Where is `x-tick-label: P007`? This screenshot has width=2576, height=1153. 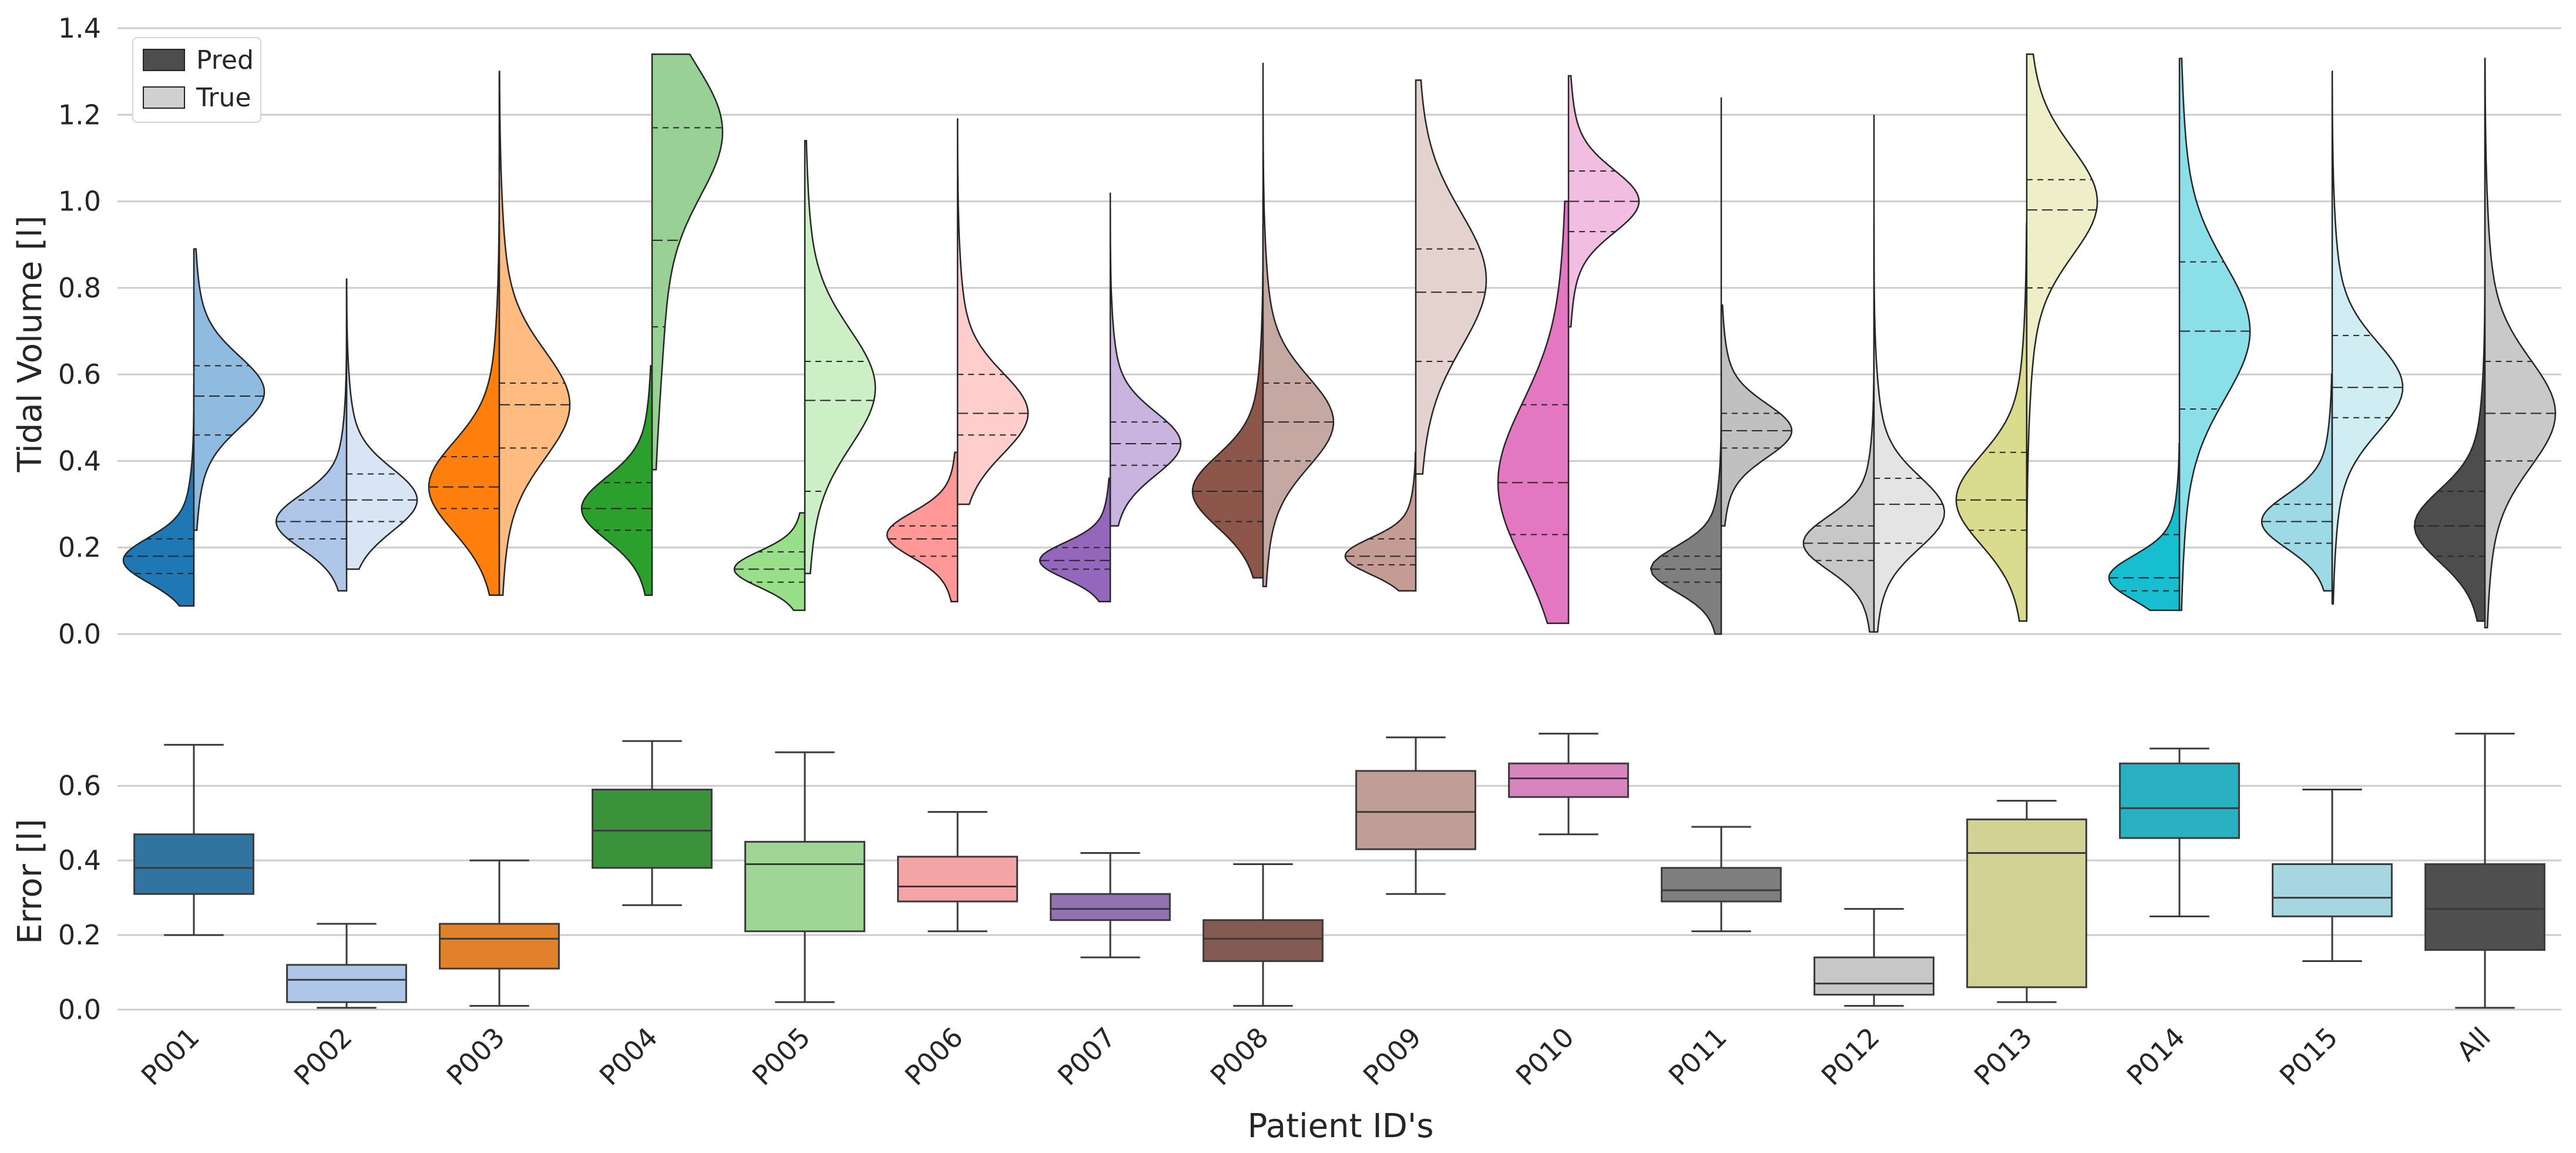 x-tick-label: P007 is located at coordinates (1087, 1056).